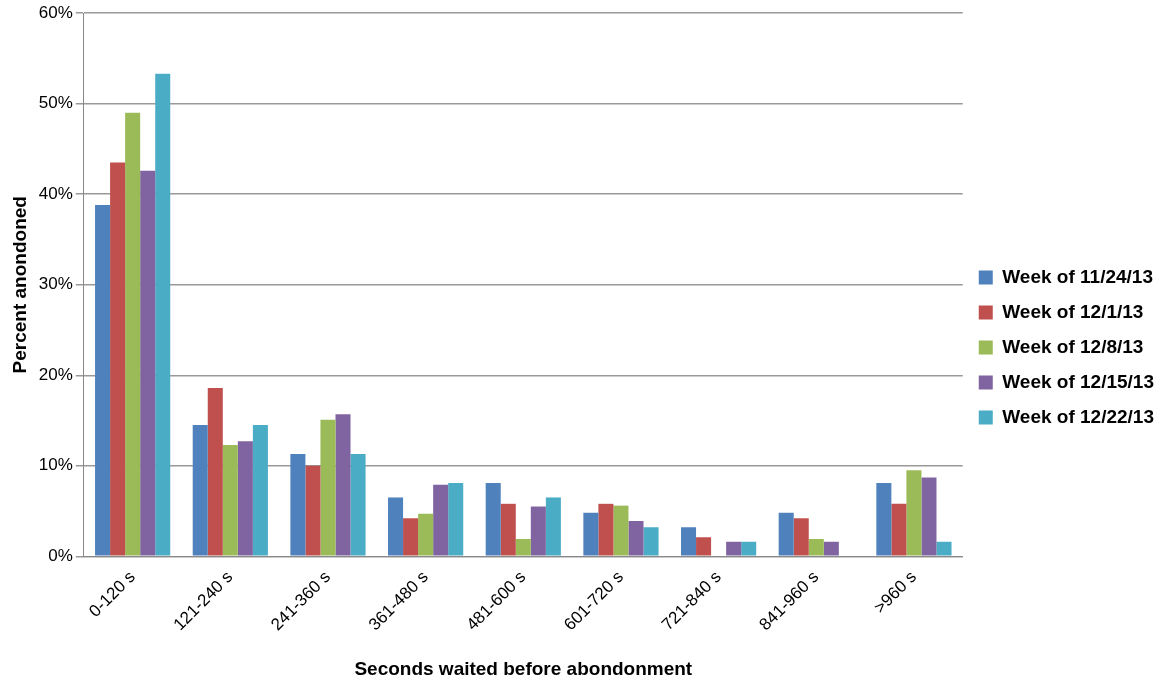 The image size is (1174, 690). What do you see at coordinates (1073, 311) in the screenshot?
I see `legend-label: Week of 12/1/13` at bounding box center [1073, 311].